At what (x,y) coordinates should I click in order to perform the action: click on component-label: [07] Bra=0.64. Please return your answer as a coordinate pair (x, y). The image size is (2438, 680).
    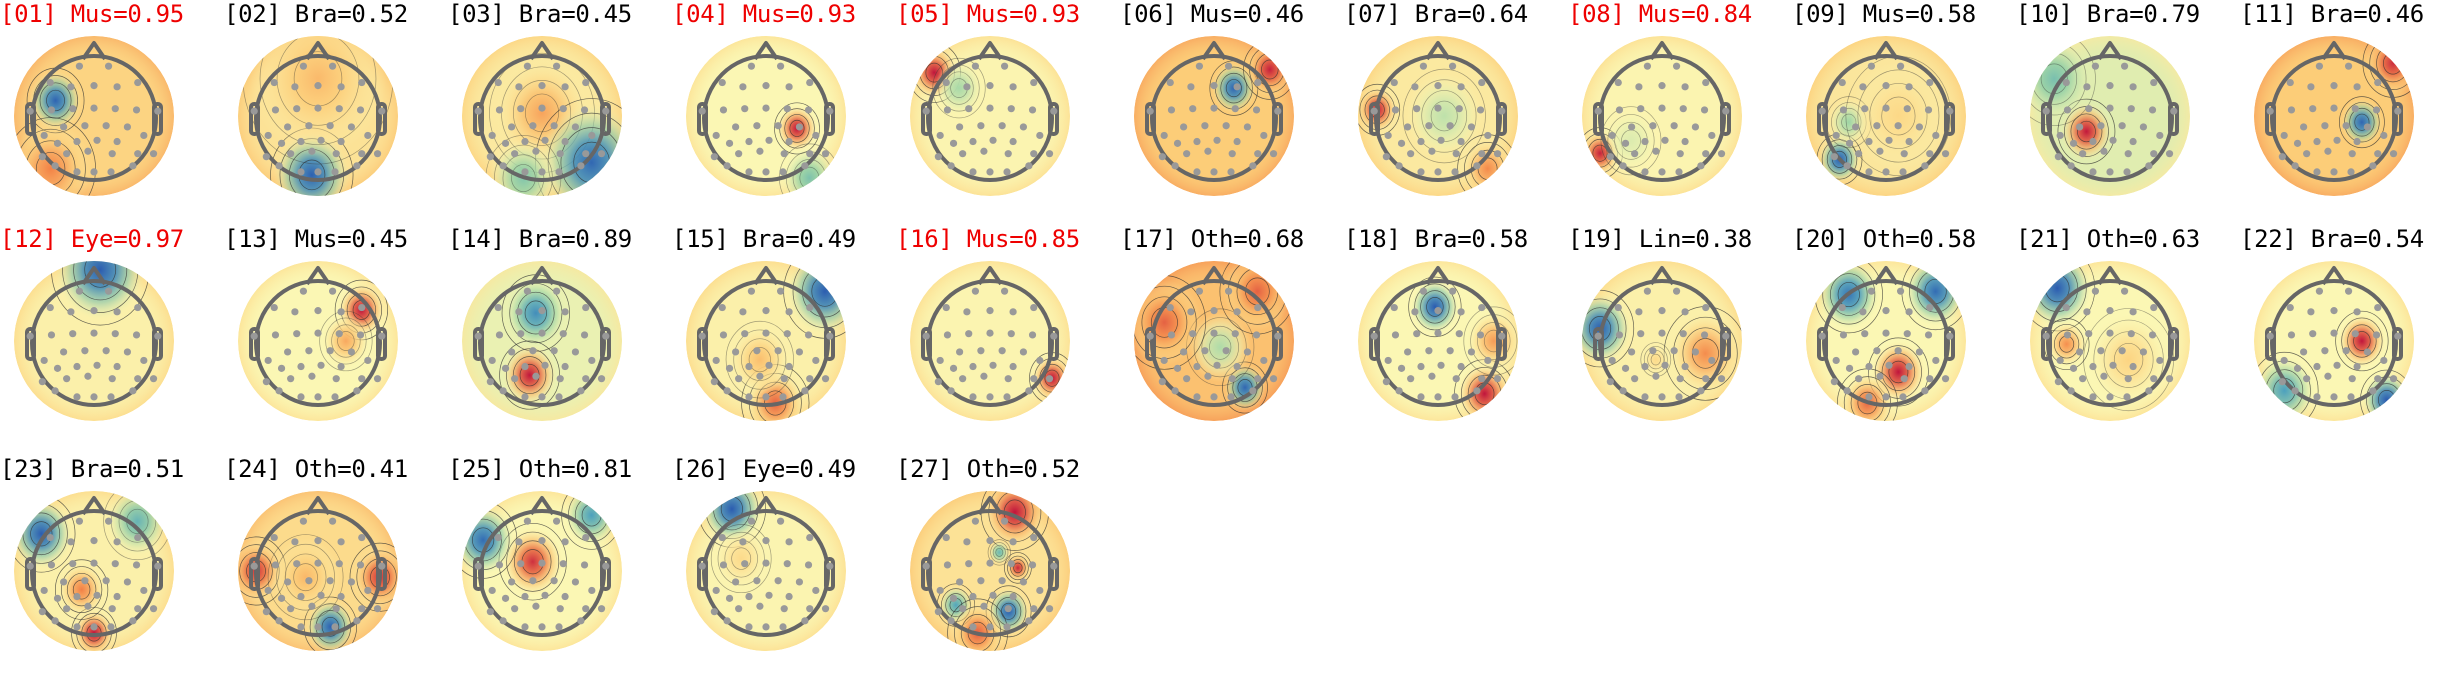
    Looking at the image, I should click on (1436, 14).